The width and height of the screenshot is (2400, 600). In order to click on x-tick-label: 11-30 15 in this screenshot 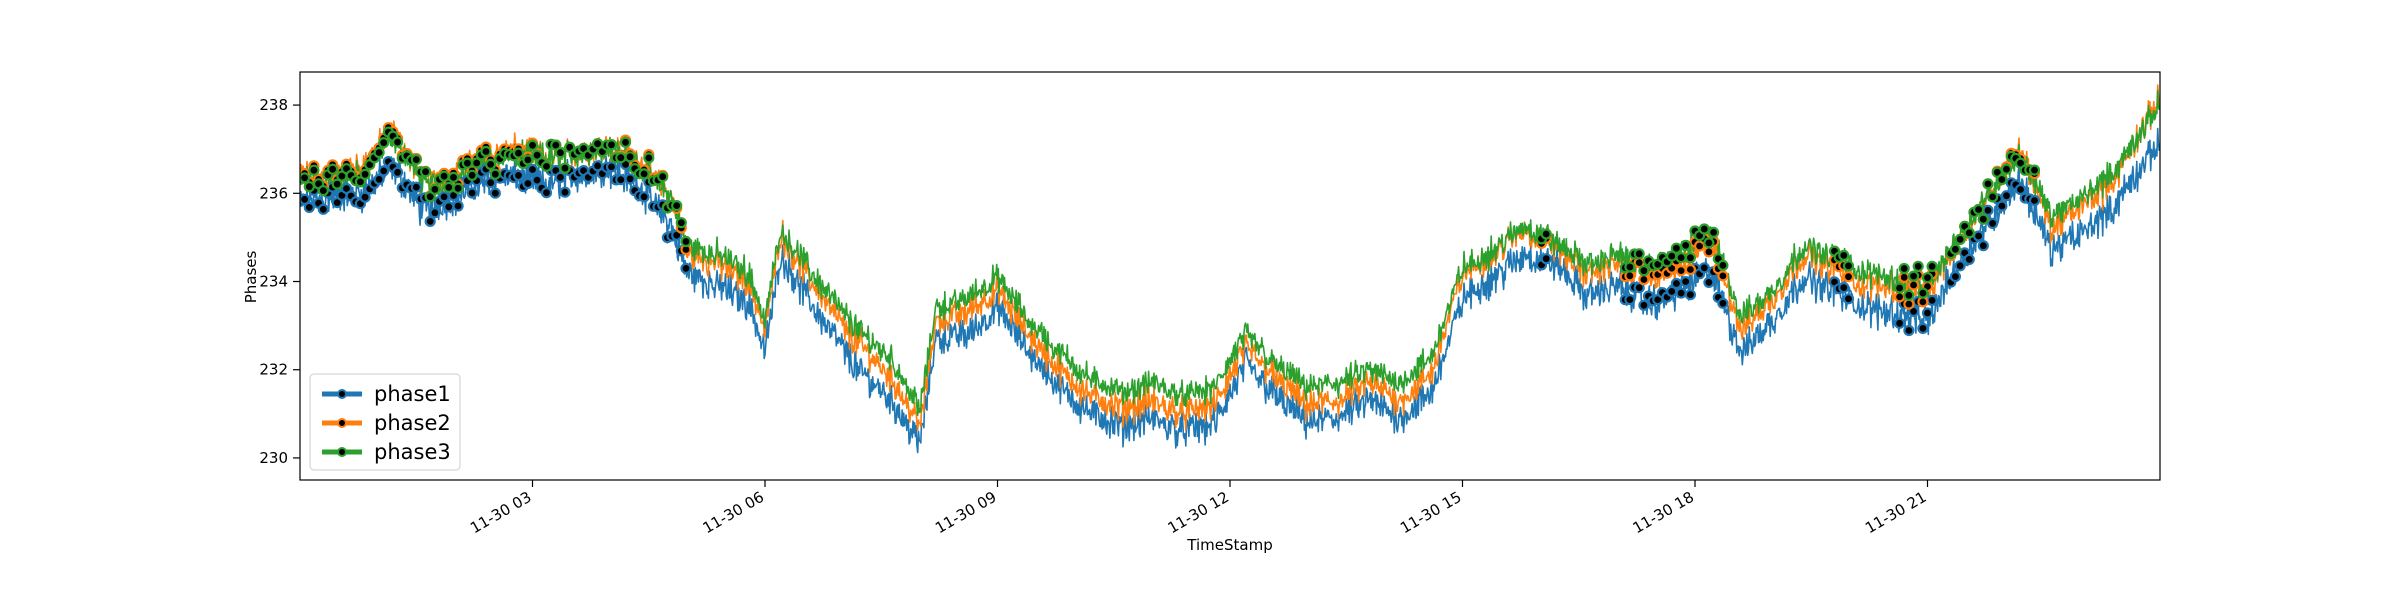, I will do `click(1430, 512)`.